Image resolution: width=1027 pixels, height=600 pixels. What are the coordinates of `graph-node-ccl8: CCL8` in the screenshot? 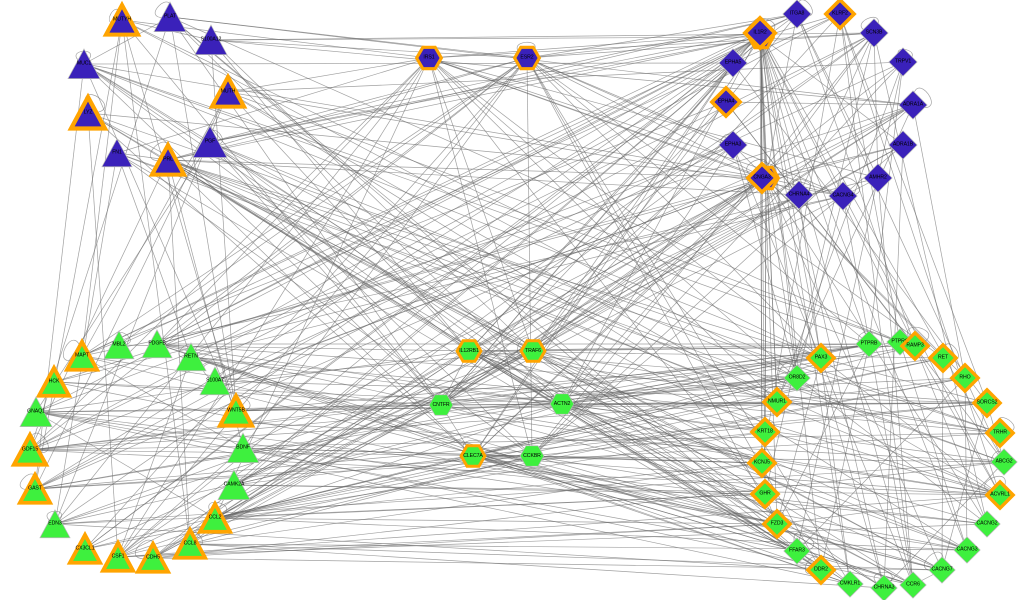 It's located at (190, 542).